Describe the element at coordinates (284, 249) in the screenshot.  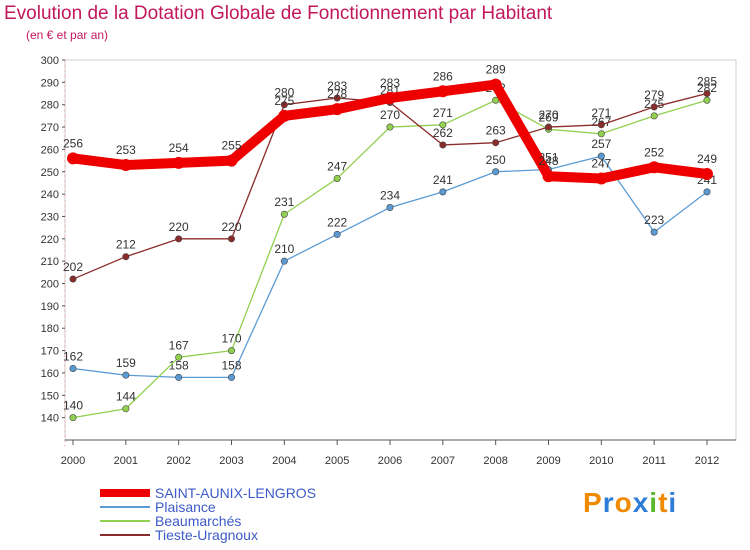
I see `data-label-plaisance: 210` at that location.